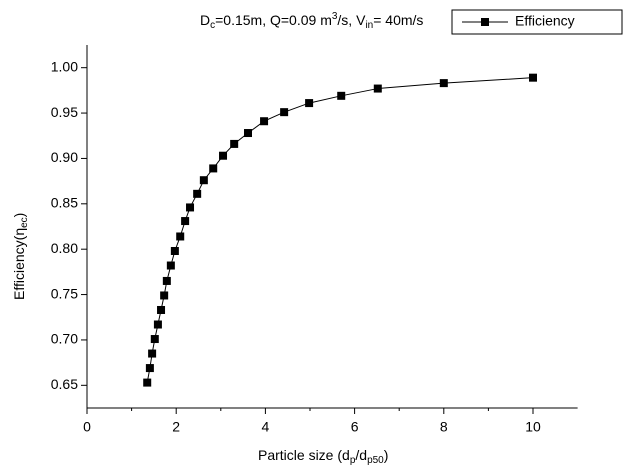  I want to click on x-tick-label: 8, so click(444, 427).